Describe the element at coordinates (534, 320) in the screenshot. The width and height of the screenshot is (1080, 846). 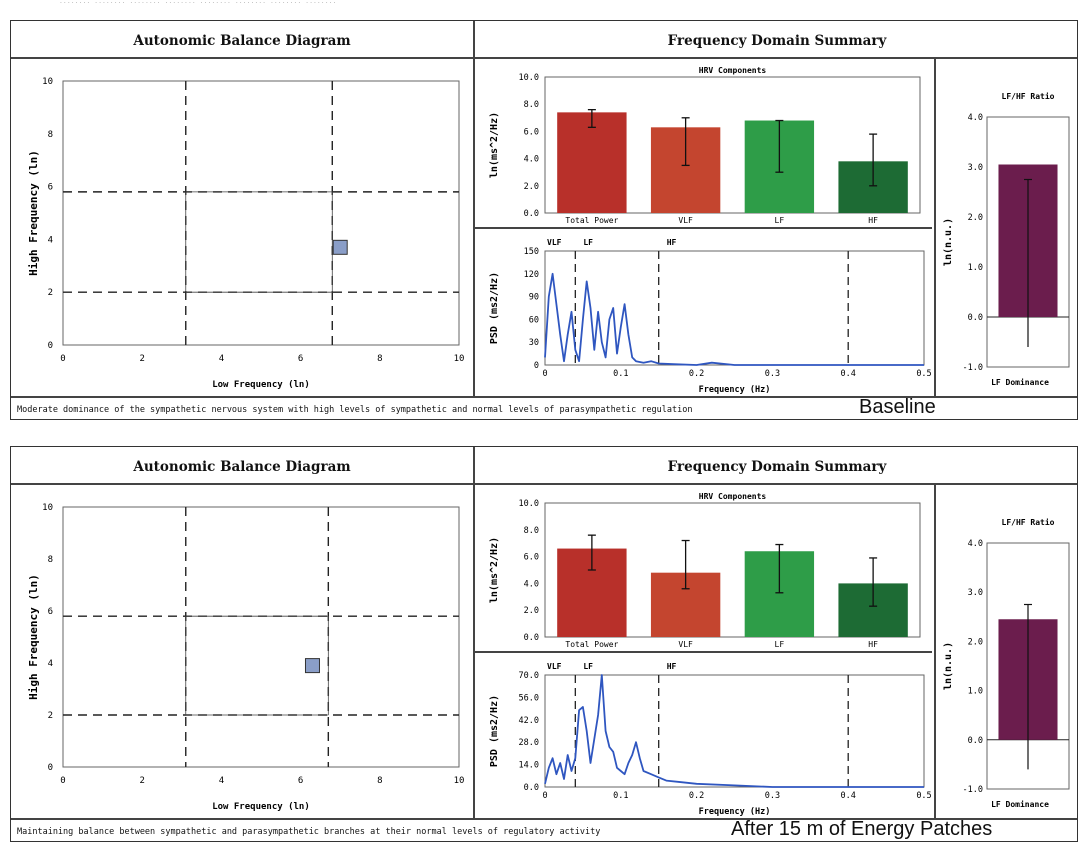
I see `y-tick-label: 60` at that location.